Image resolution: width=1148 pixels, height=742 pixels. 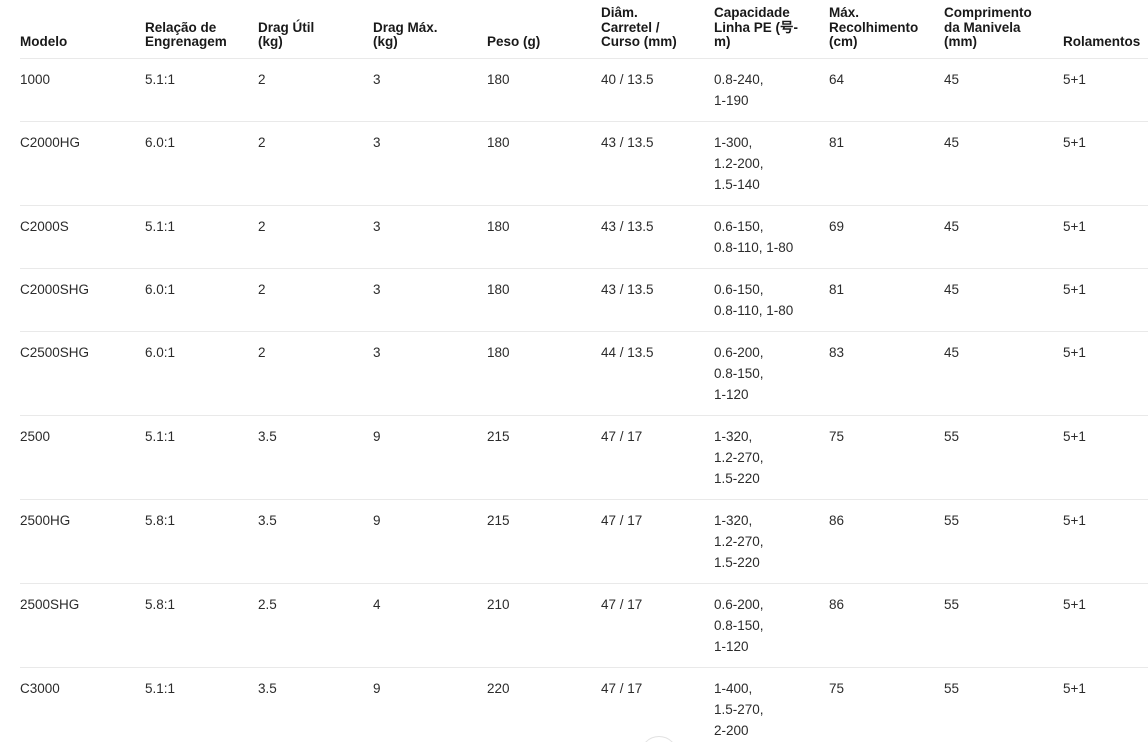 What do you see at coordinates (544, 29) in the screenshot?
I see `column-header-peso: Peso (g)` at bounding box center [544, 29].